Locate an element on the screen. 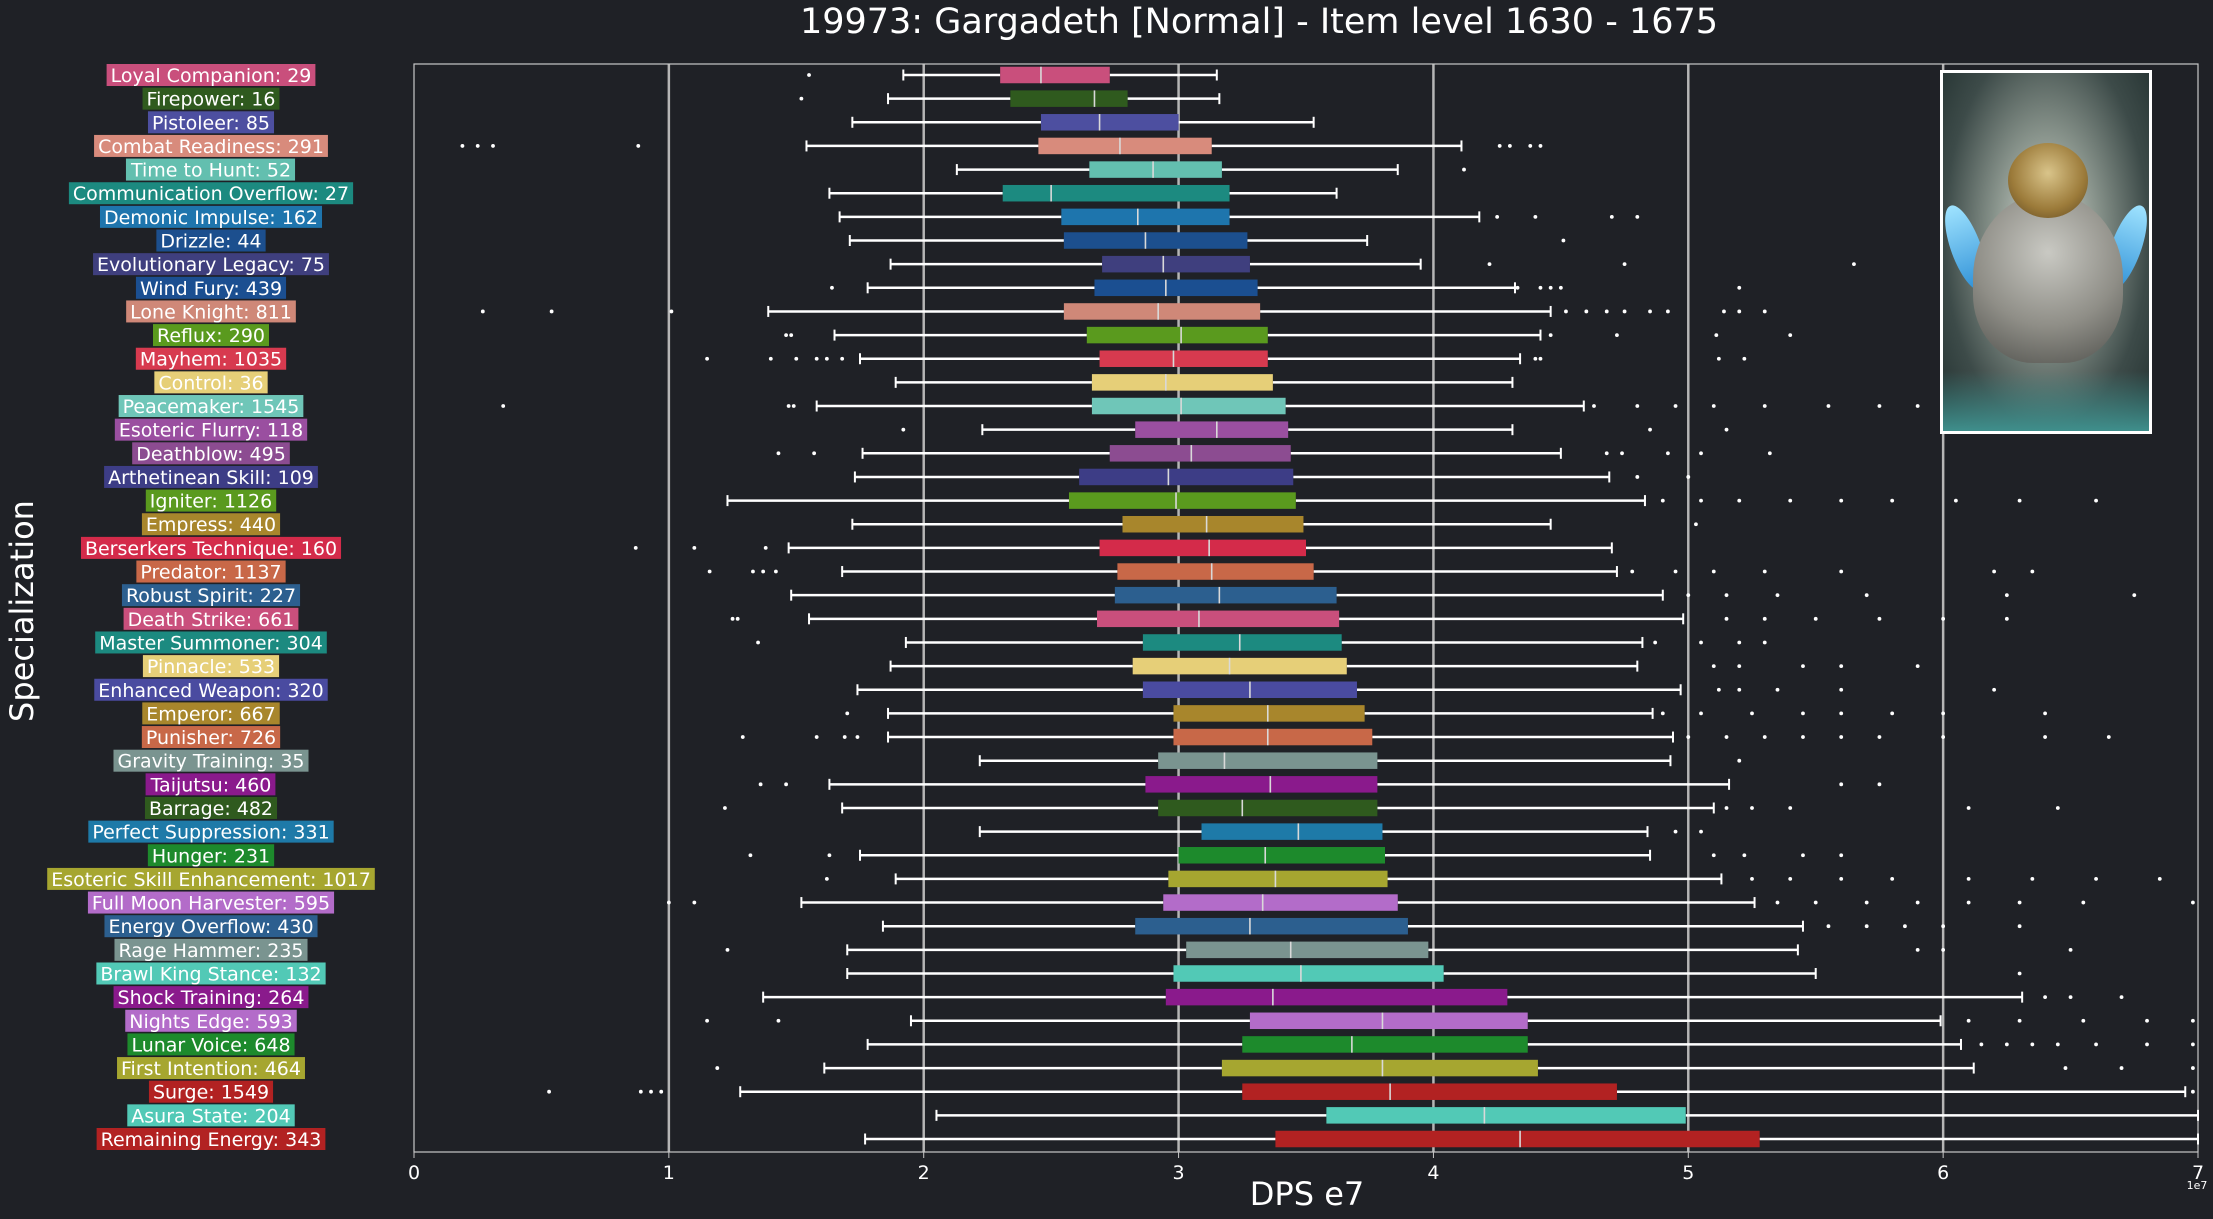  category-label-text: Arthetinean Skill: 109 is located at coordinates (211, 478).